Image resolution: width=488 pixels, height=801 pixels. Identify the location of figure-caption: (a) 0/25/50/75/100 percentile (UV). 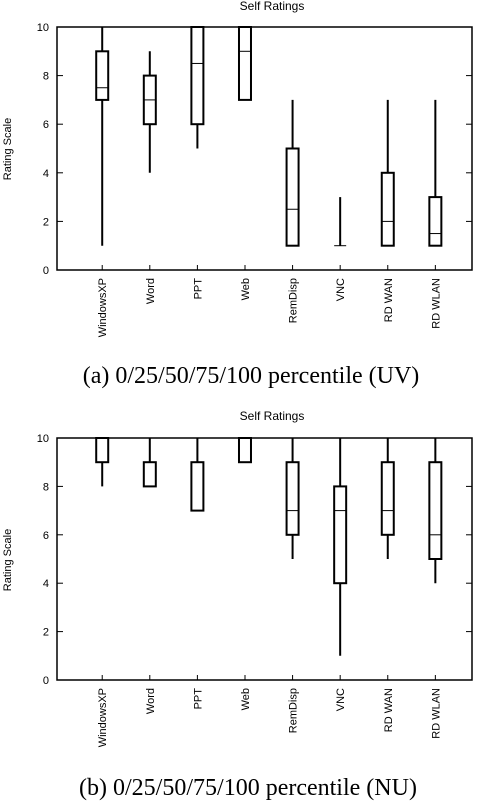
(251, 376).